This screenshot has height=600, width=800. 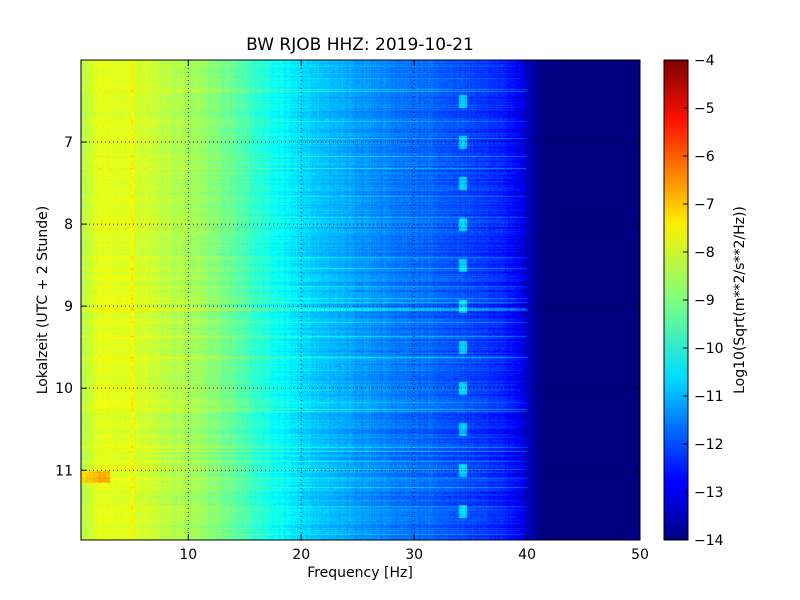 I want to click on colorbar-tick-label: −9, so click(x=704, y=301).